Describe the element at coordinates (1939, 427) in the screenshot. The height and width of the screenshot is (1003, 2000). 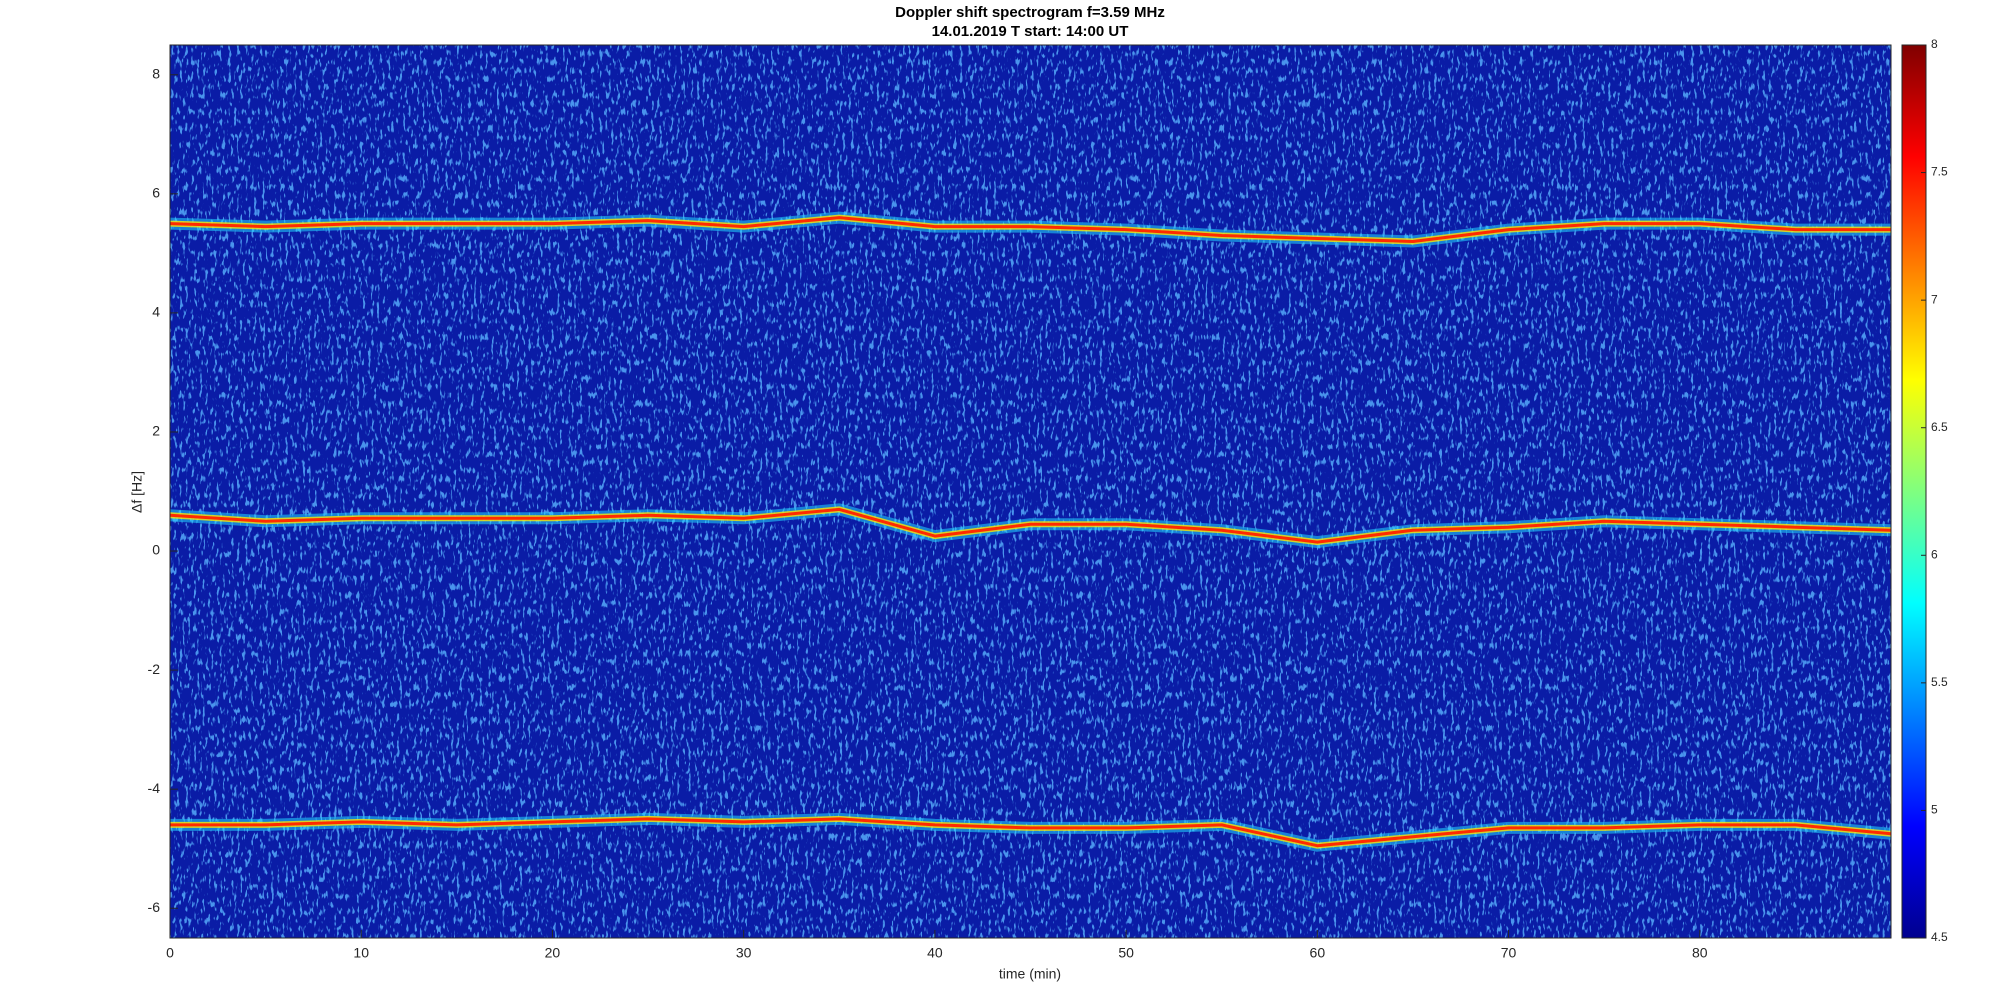
I see `colorbar-tick-label: 6.5` at that location.